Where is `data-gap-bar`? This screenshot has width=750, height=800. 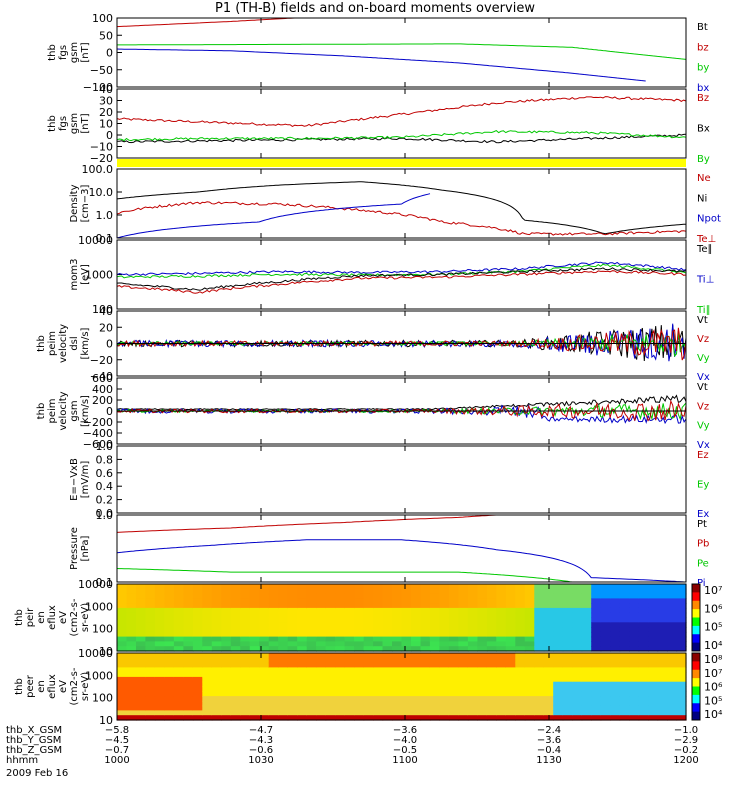 data-gap-bar is located at coordinates (401, 163).